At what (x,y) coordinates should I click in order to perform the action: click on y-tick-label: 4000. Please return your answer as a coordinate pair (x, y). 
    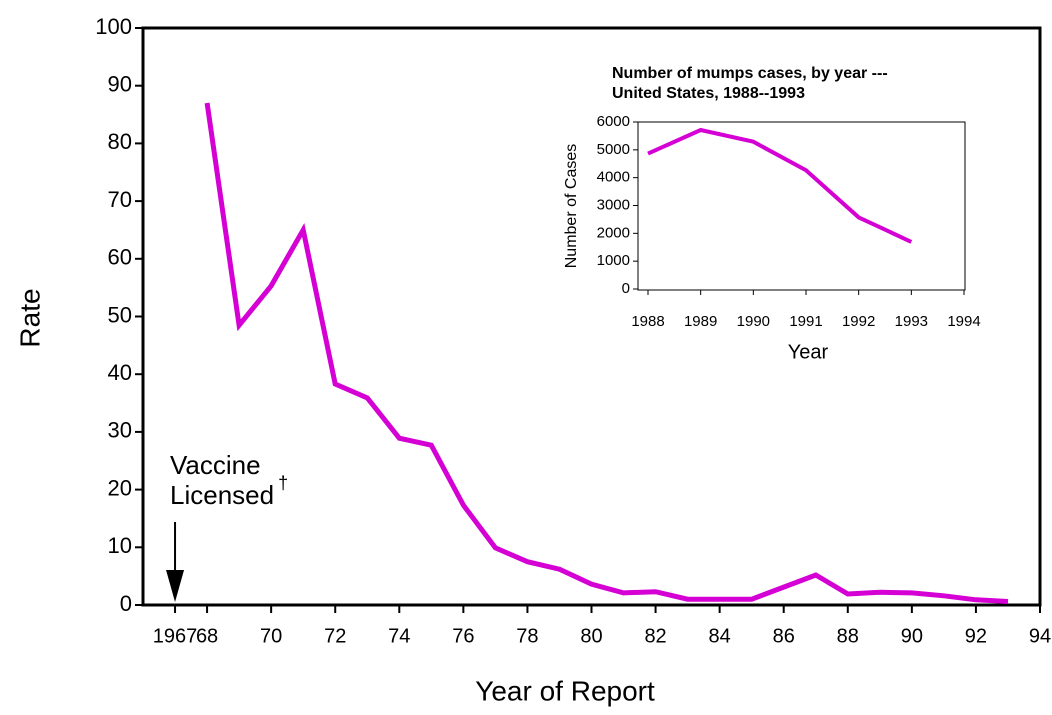
    Looking at the image, I should click on (613, 177).